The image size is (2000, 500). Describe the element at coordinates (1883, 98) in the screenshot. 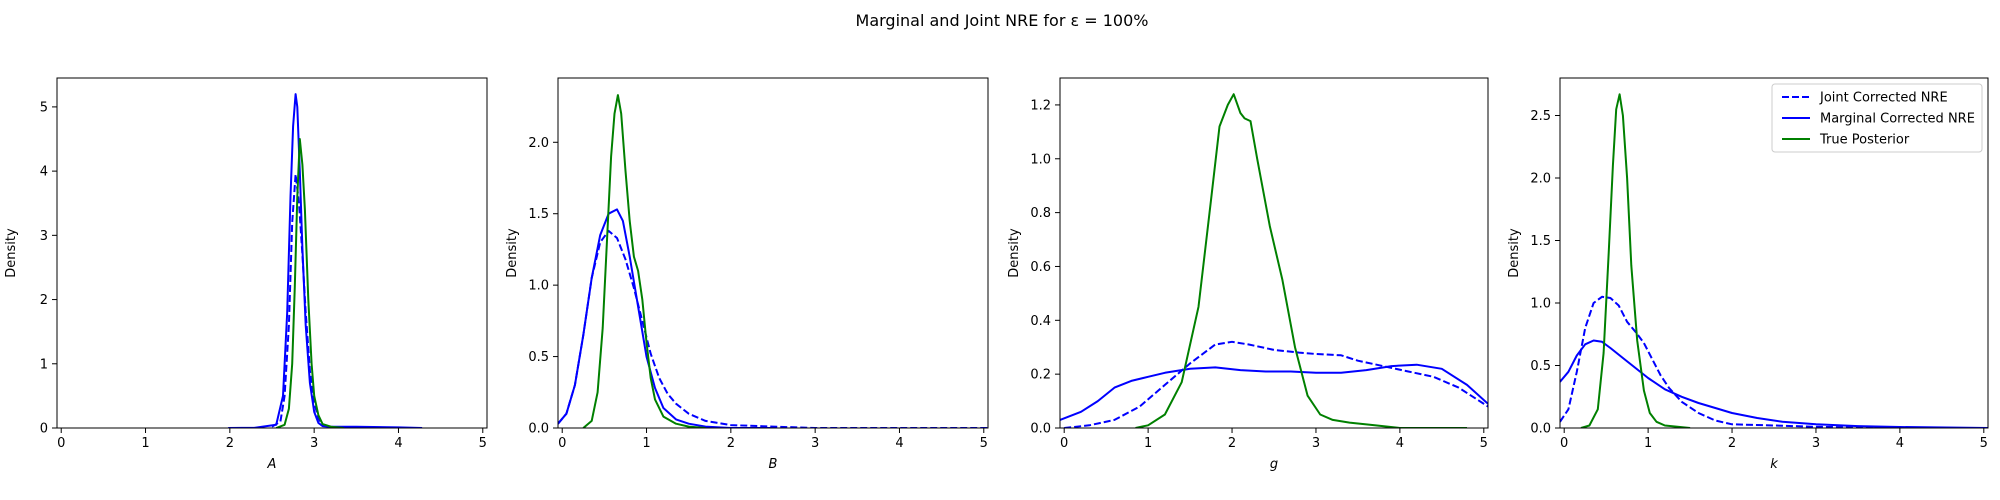

I see `legend-label: Joint Corrected NRE` at that location.